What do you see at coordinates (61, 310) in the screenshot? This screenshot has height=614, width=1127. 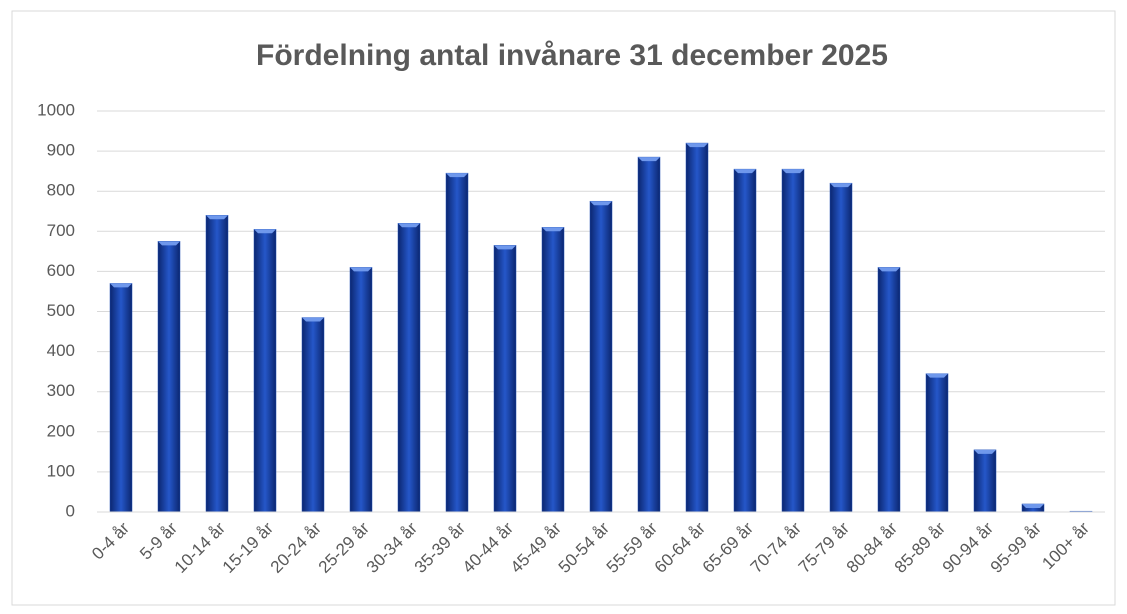 I see `y-tick-label: 500` at bounding box center [61, 310].